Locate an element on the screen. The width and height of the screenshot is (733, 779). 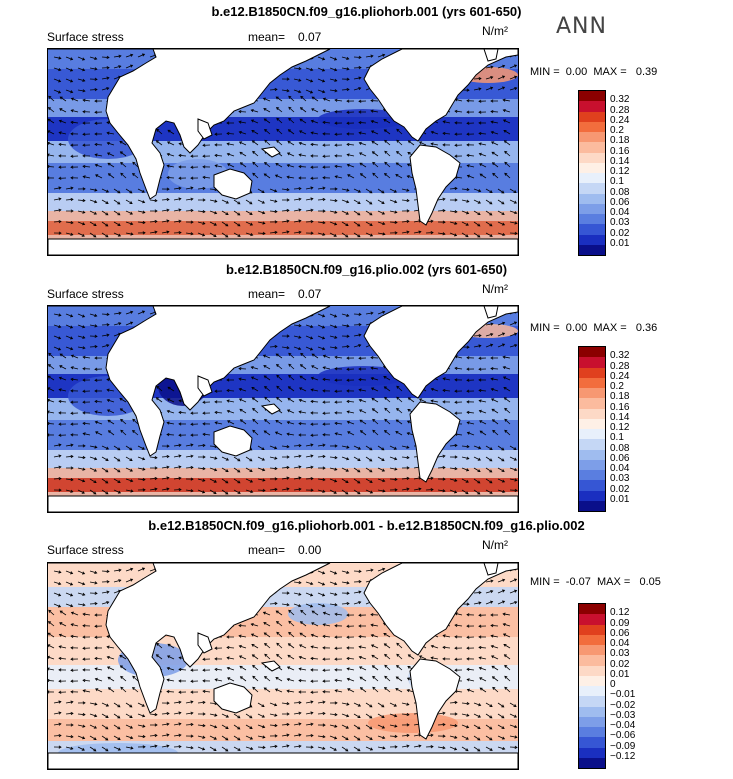
colorbar-tick-label: 0.12 is located at coordinates (620, 613).